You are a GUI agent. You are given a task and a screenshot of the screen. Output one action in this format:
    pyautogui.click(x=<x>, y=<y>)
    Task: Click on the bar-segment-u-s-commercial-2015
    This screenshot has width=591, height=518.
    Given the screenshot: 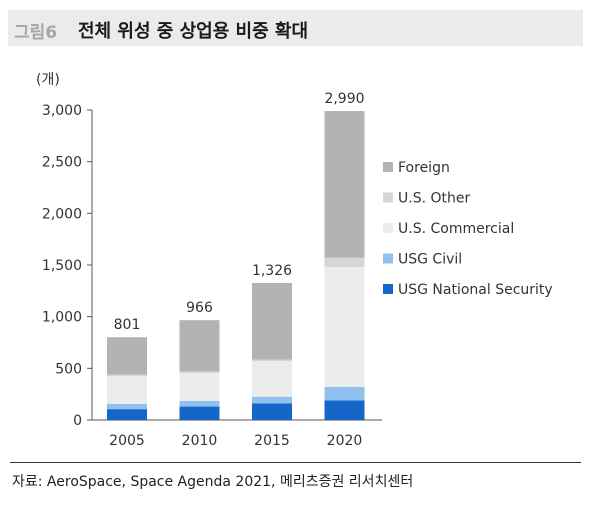 What is the action you would take?
    pyautogui.click(x=272, y=379)
    